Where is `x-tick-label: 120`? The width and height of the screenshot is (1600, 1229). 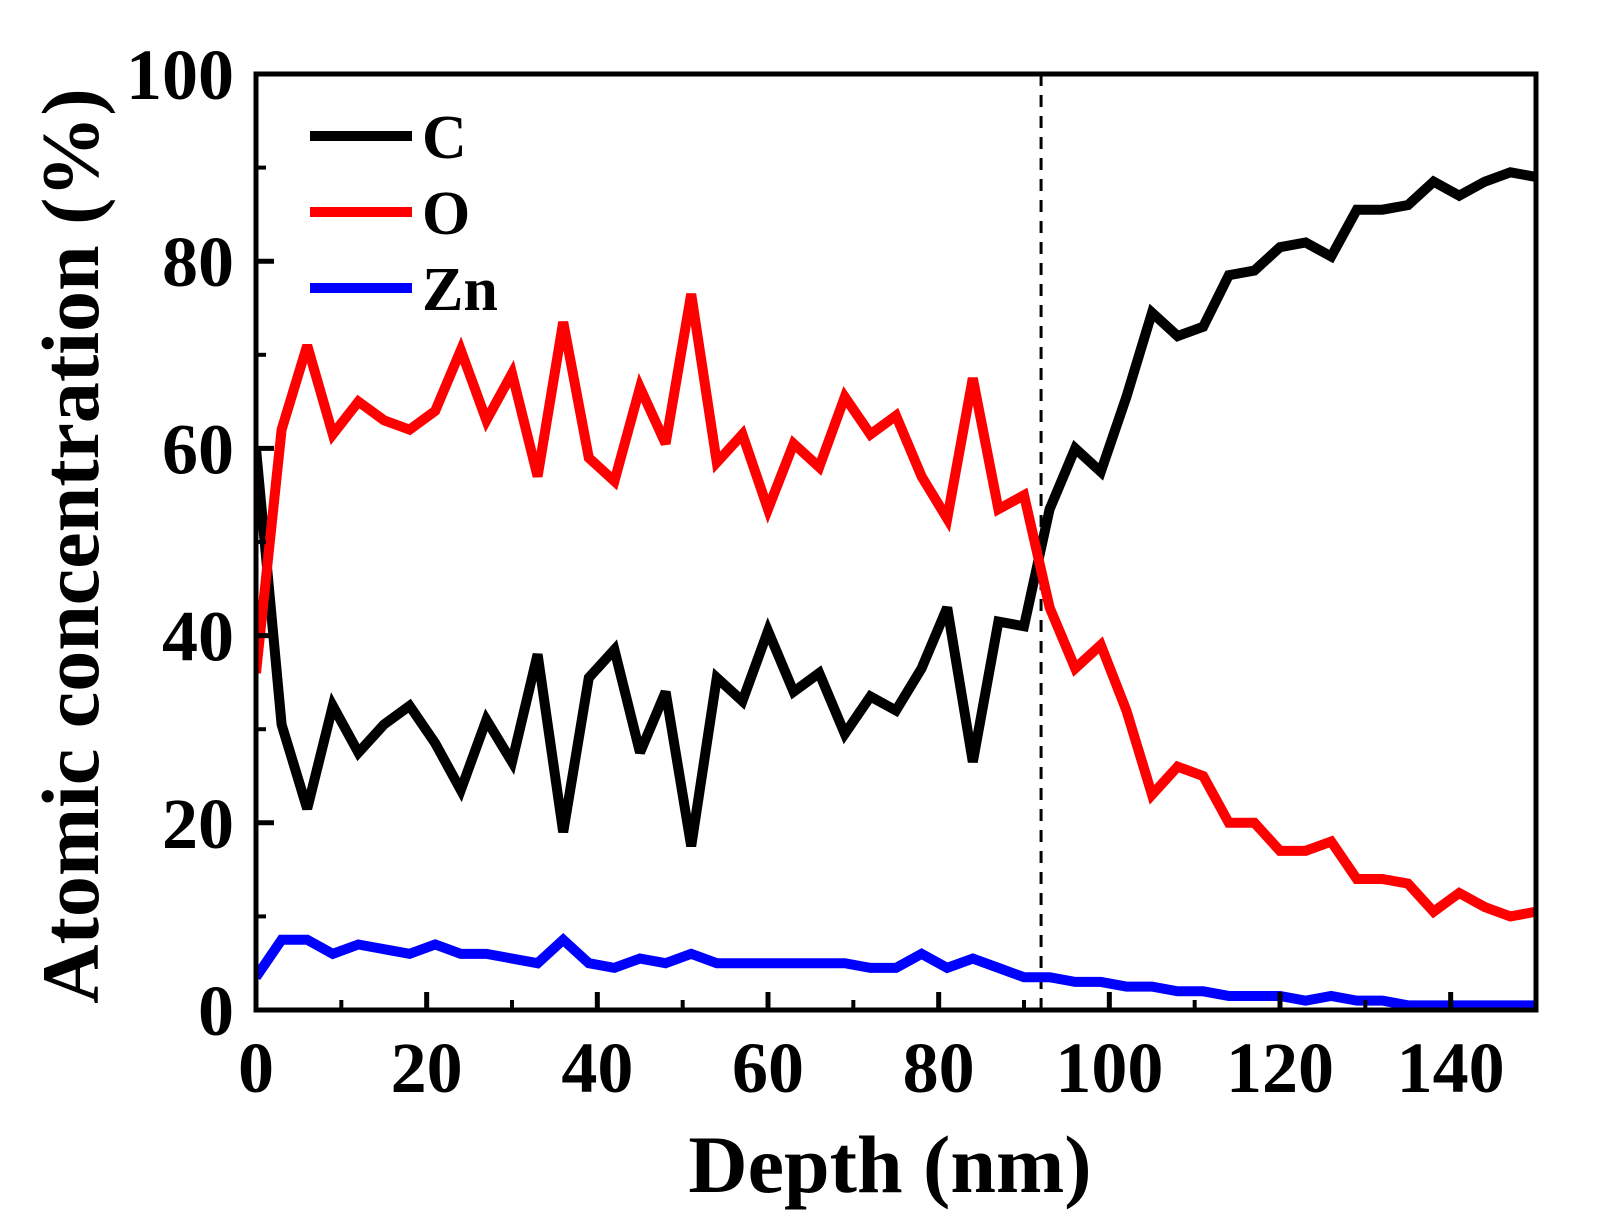 x-tick-label: 120 is located at coordinates (1280, 1068).